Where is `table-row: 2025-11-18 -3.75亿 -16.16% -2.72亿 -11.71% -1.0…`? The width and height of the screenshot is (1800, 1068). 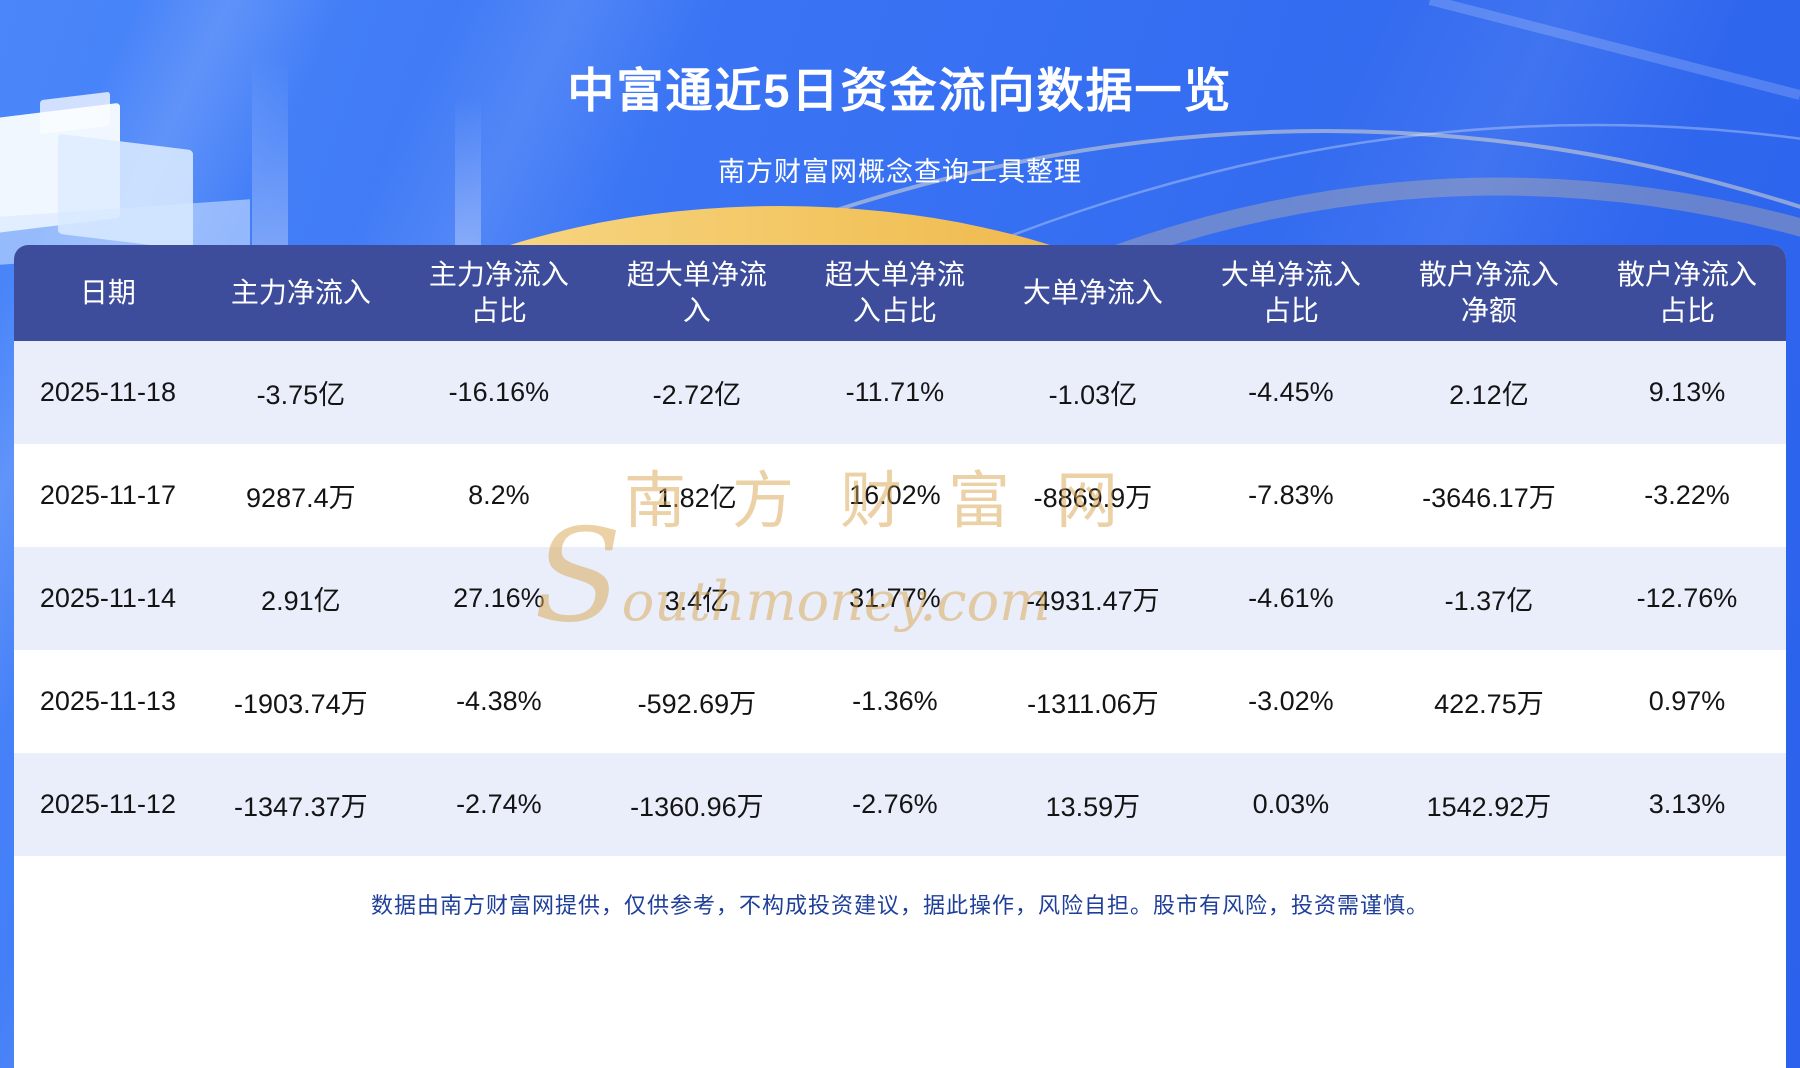
table-row: 2025-11-18 -3.75亿 -16.16% -2.72亿 -11.71% -1.0… is located at coordinates (900, 392).